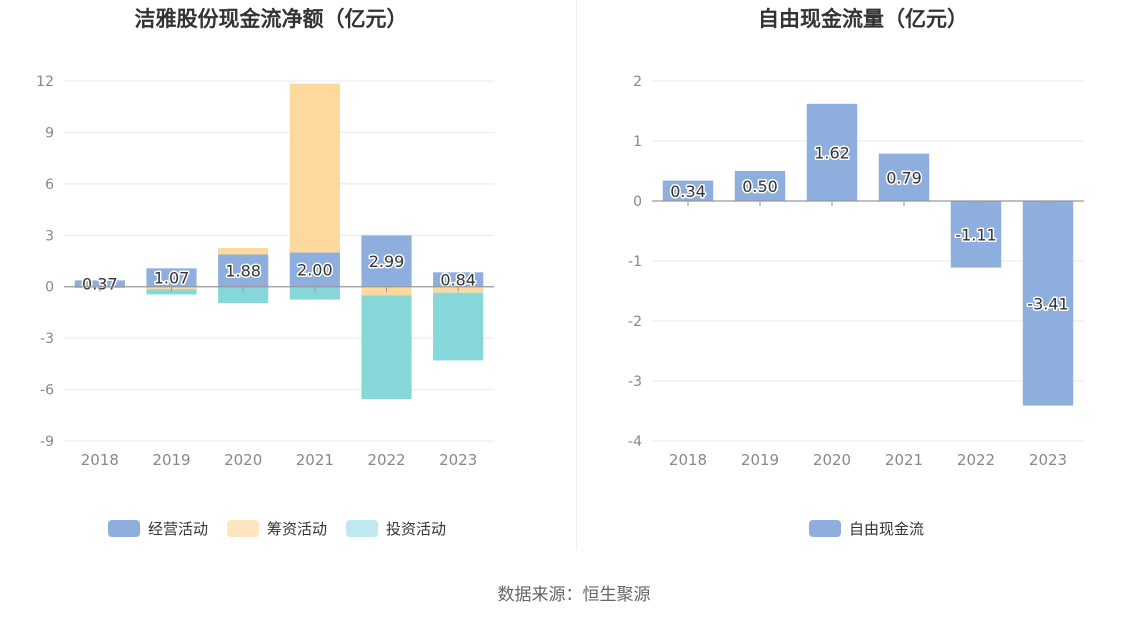  I want to click on left-chart-title: 洁雅股份现金流净额（亿元）, so click(271, 19).